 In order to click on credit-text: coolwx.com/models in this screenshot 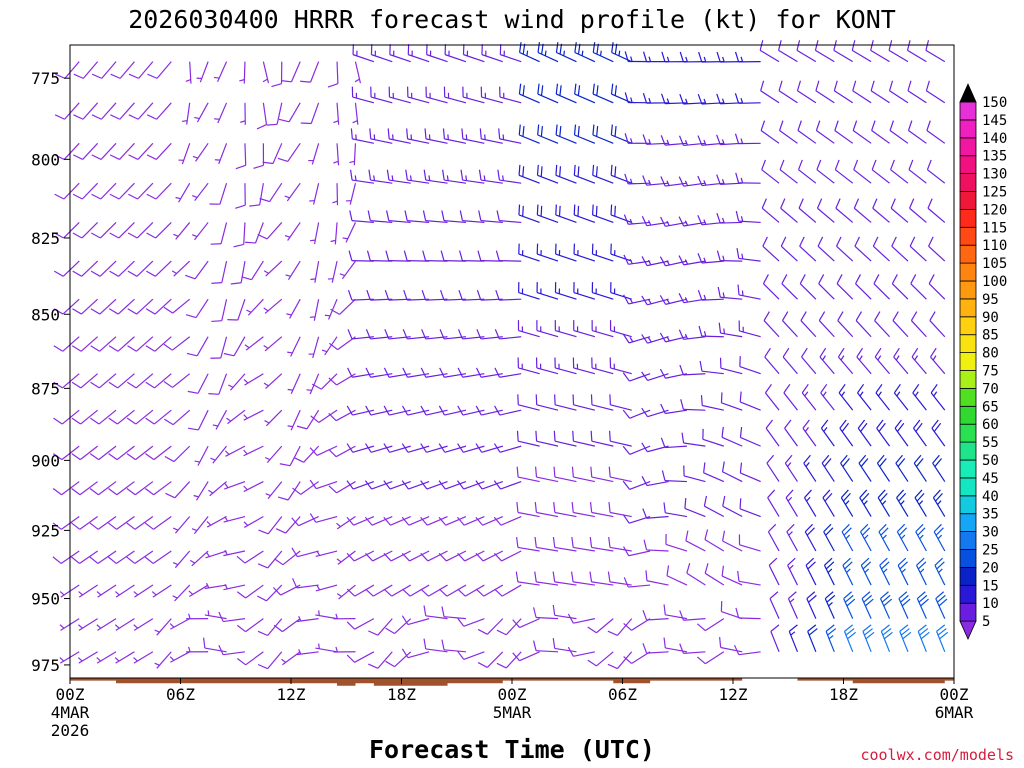, I will do `click(937, 755)`.